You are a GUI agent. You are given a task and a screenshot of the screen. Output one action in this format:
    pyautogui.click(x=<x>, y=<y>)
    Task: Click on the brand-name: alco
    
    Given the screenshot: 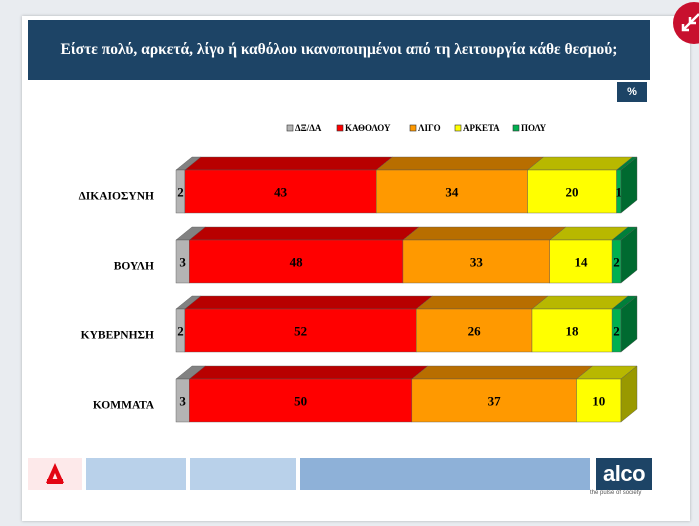 What is the action you would take?
    pyautogui.click(x=624, y=473)
    